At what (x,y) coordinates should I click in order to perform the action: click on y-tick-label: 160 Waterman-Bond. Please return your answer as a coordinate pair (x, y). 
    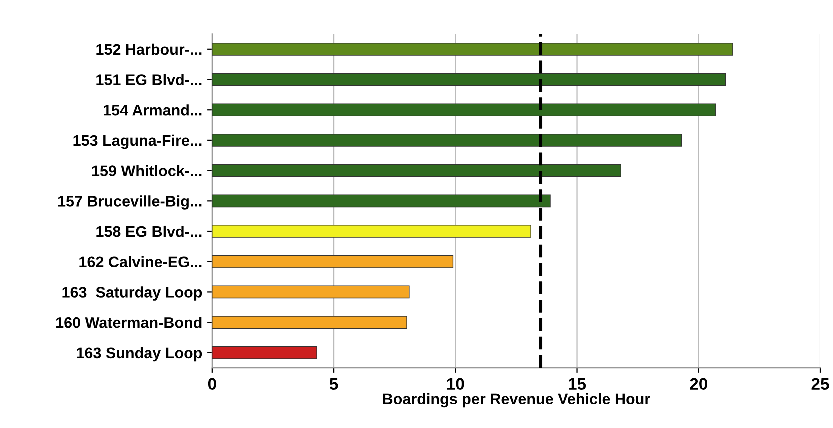
    Looking at the image, I should click on (129, 322).